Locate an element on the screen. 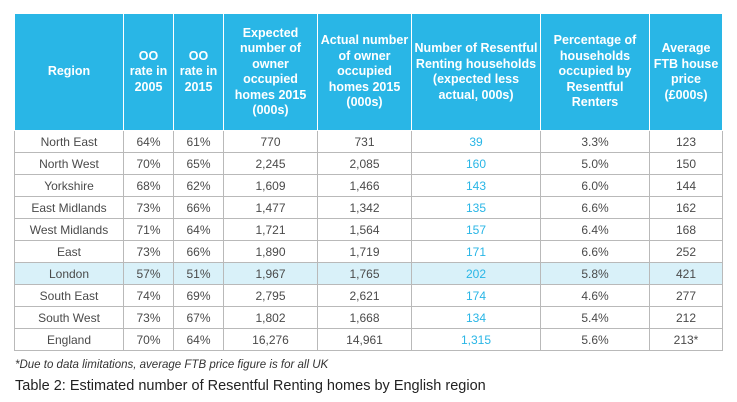  cell-ftb-price: 144 is located at coordinates (686, 185).